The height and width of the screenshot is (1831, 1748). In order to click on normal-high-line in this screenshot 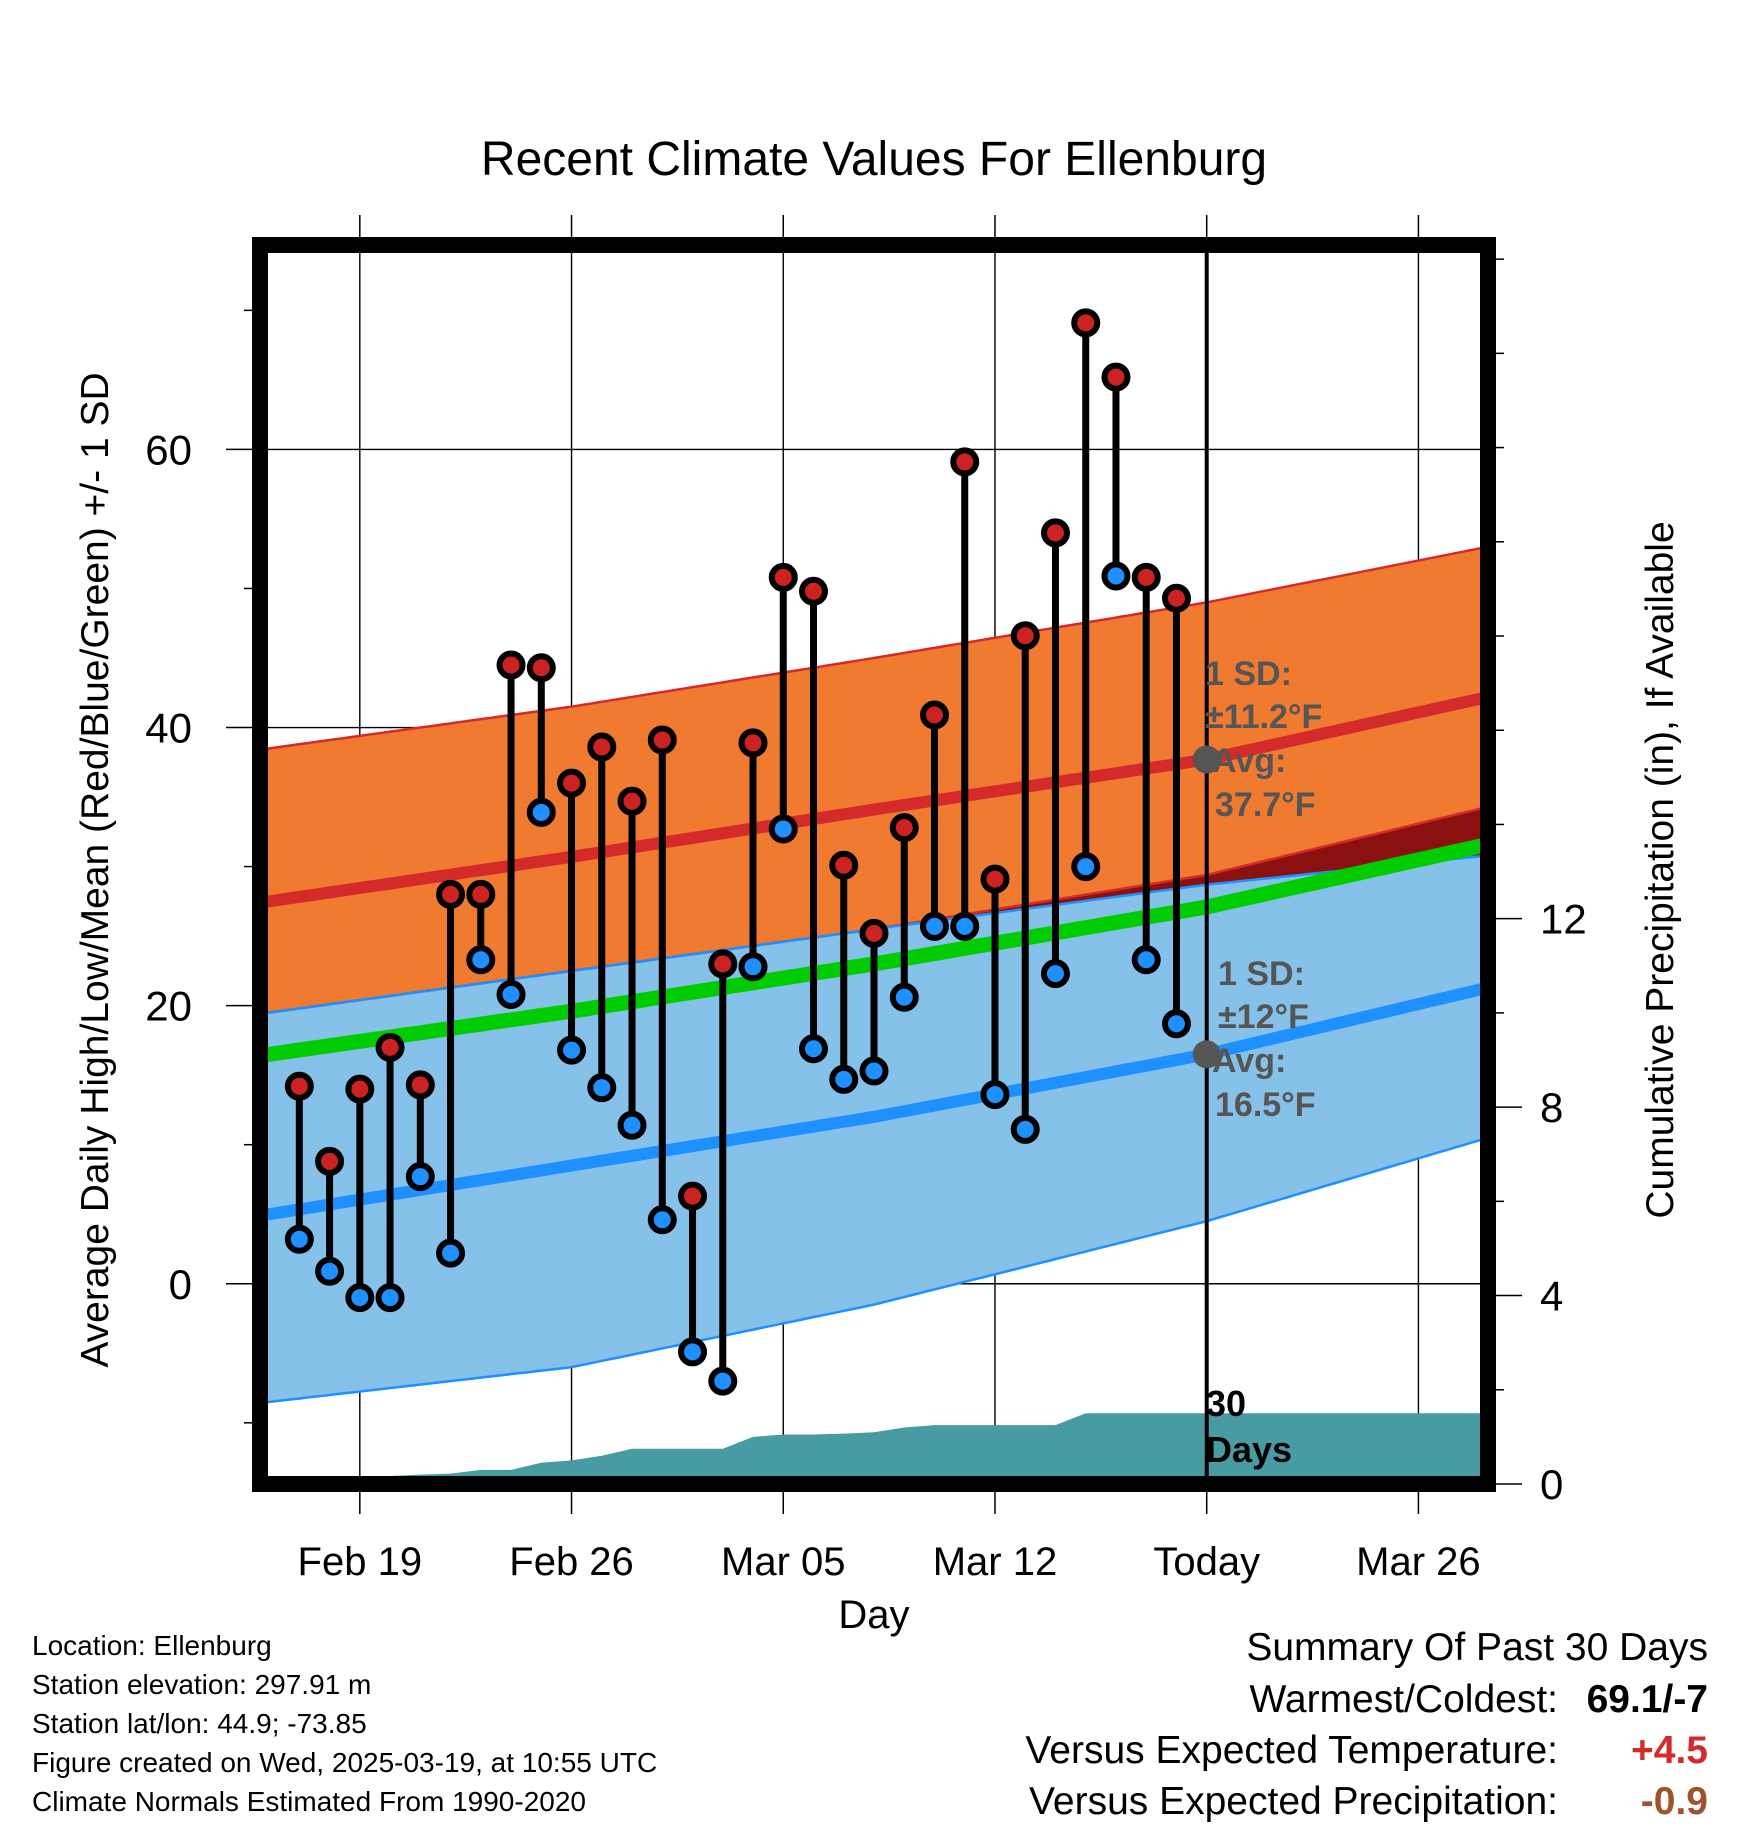, I will do `click(873, 800)`.